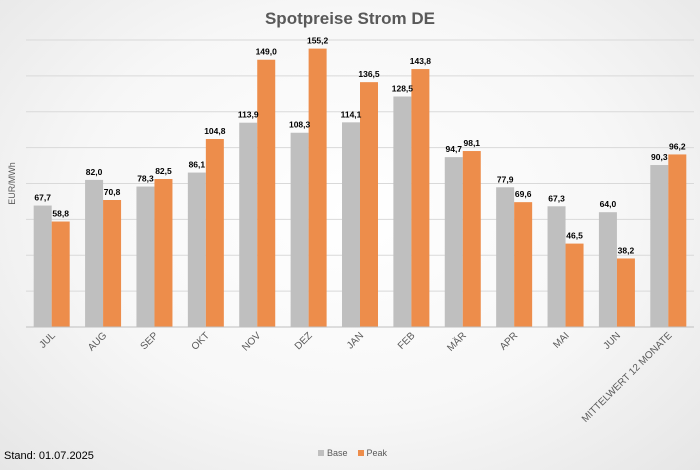 The height and width of the screenshot is (470, 700). I want to click on data-label-base: 77,9, so click(505, 179).